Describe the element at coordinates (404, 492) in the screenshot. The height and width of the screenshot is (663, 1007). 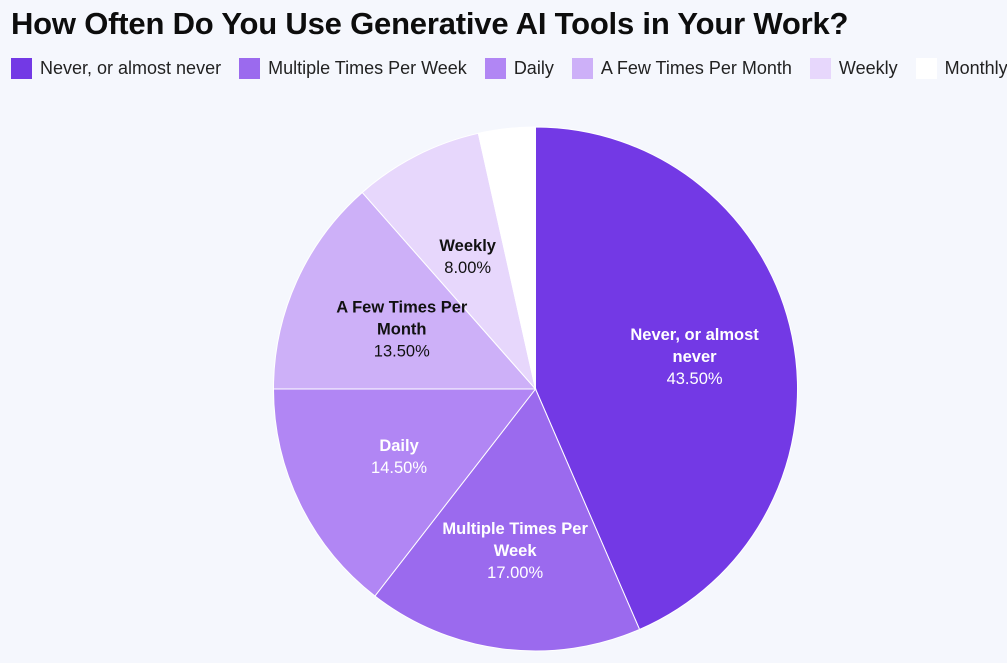
I see `pie-slice-daily` at that location.